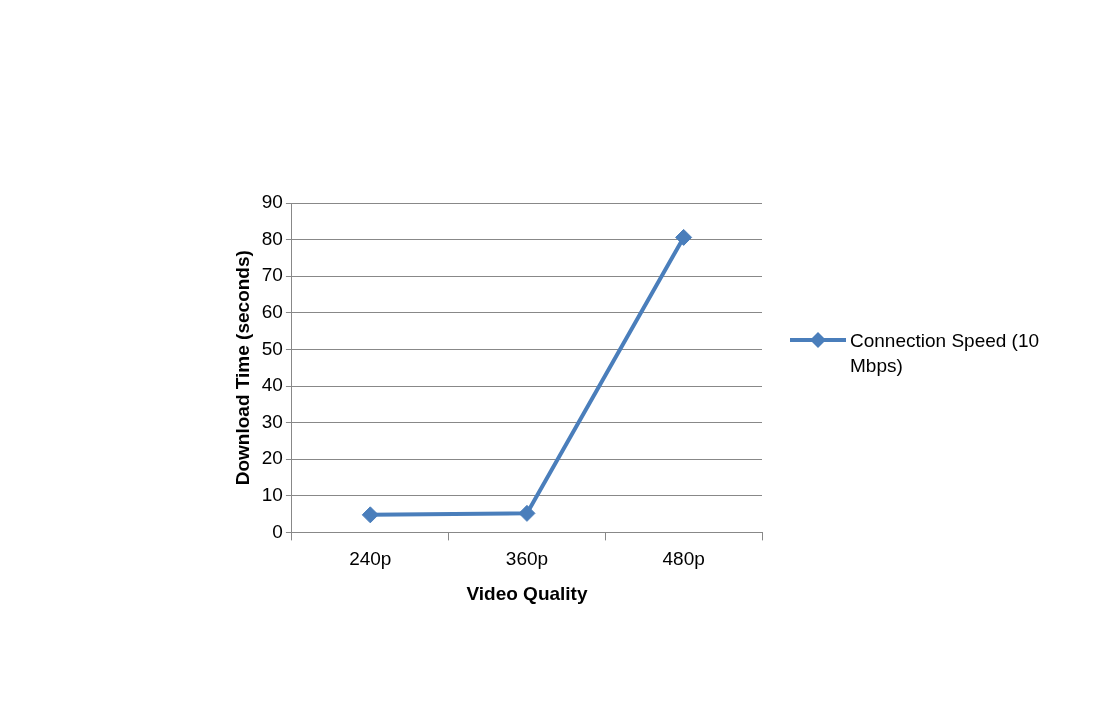 The height and width of the screenshot is (706, 1109). Describe the element at coordinates (272, 458) in the screenshot. I see `y-tick-label: 20` at that location.